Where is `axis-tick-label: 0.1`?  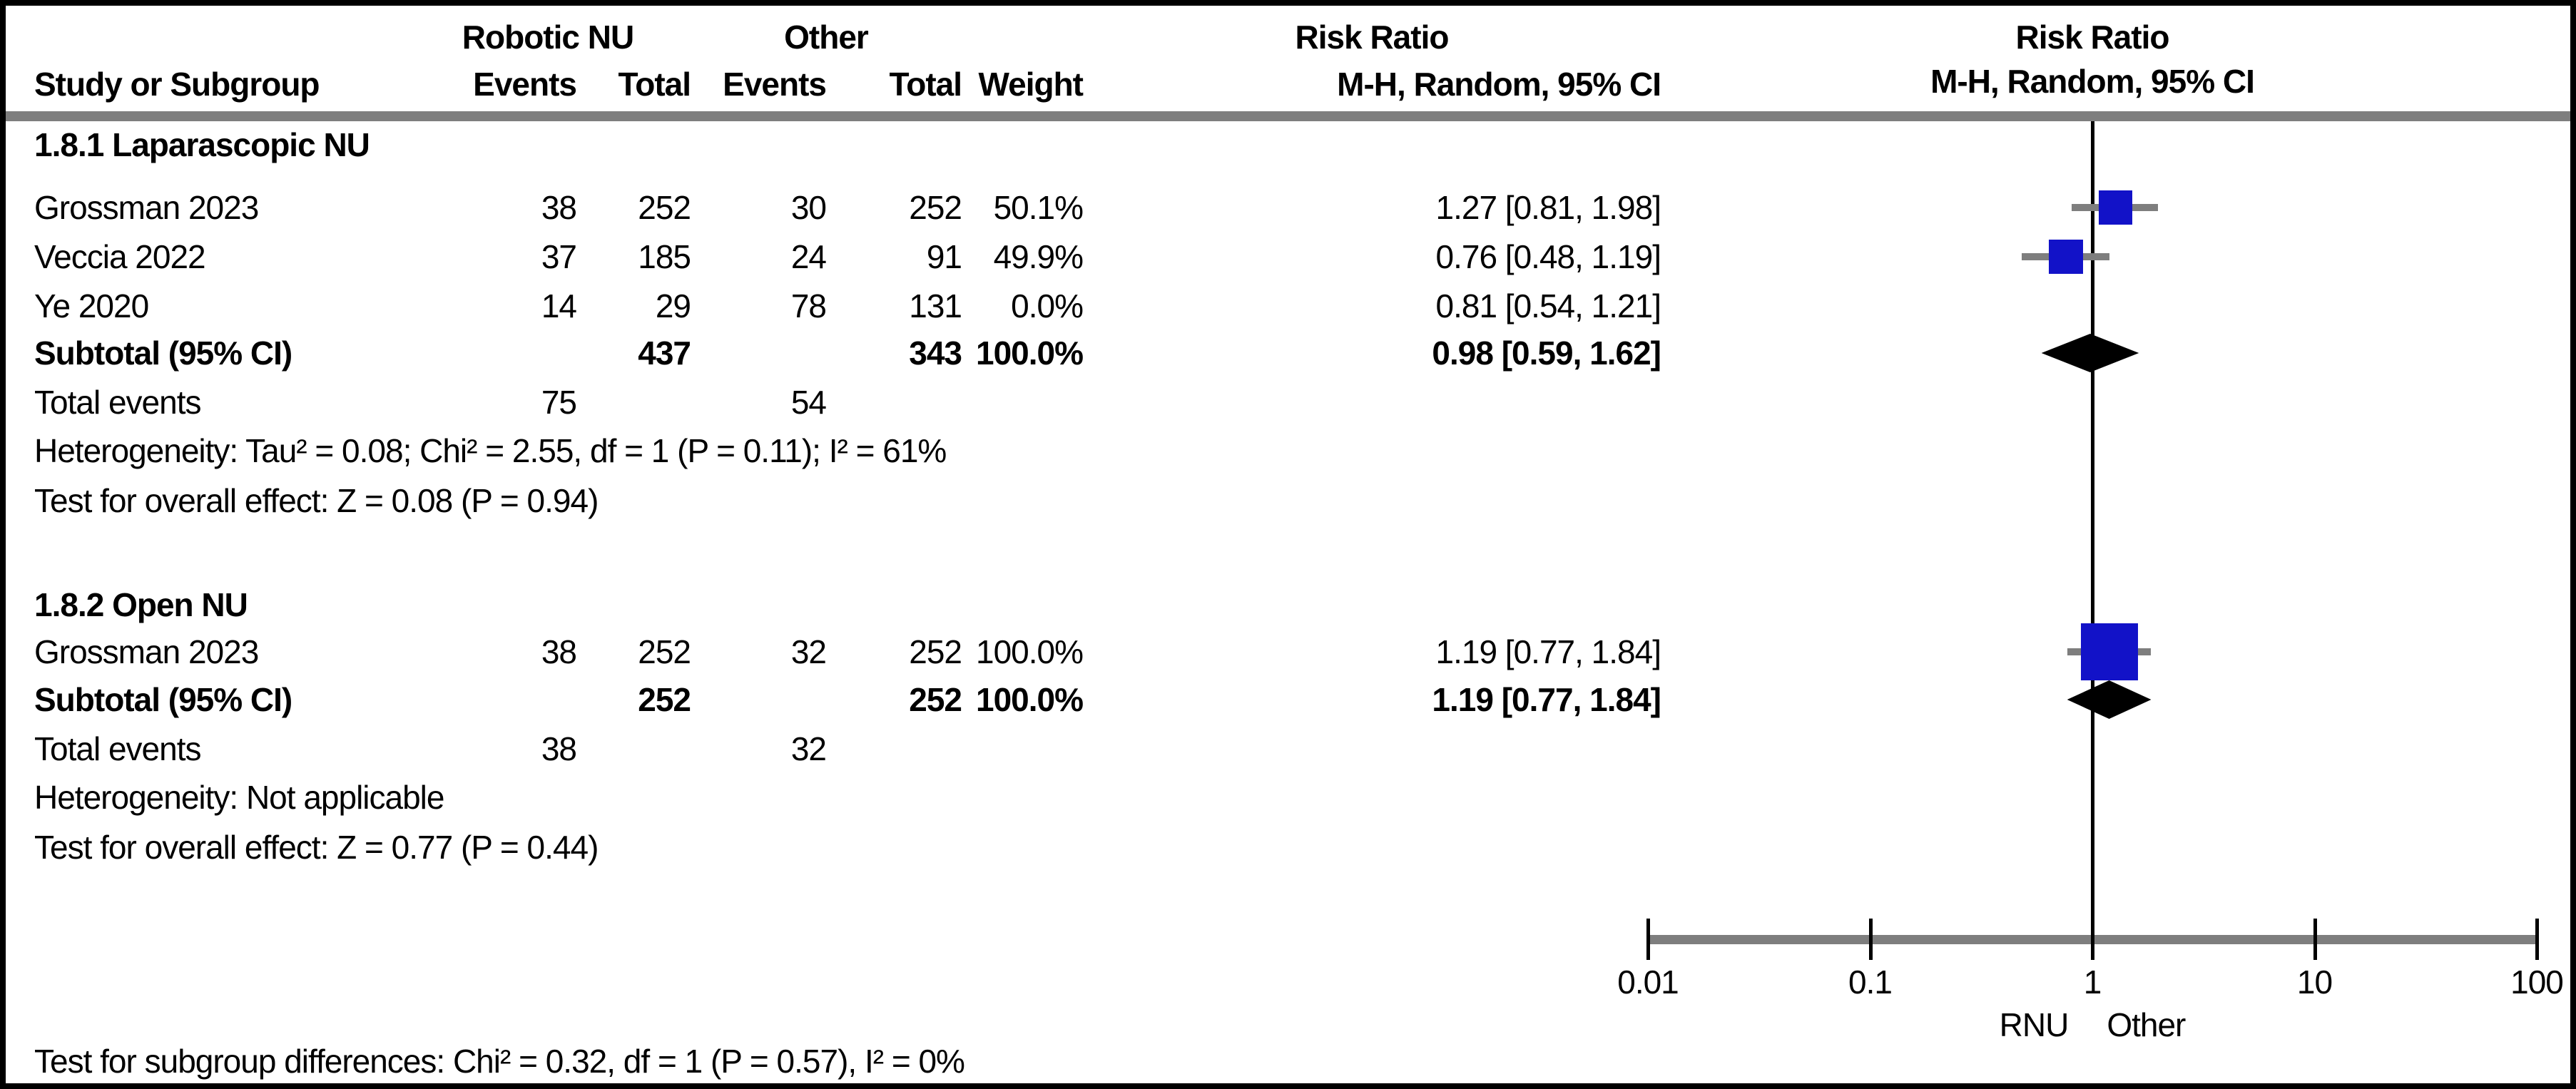
axis-tick-label: 0.1 is located at coordinates (1870, 982).